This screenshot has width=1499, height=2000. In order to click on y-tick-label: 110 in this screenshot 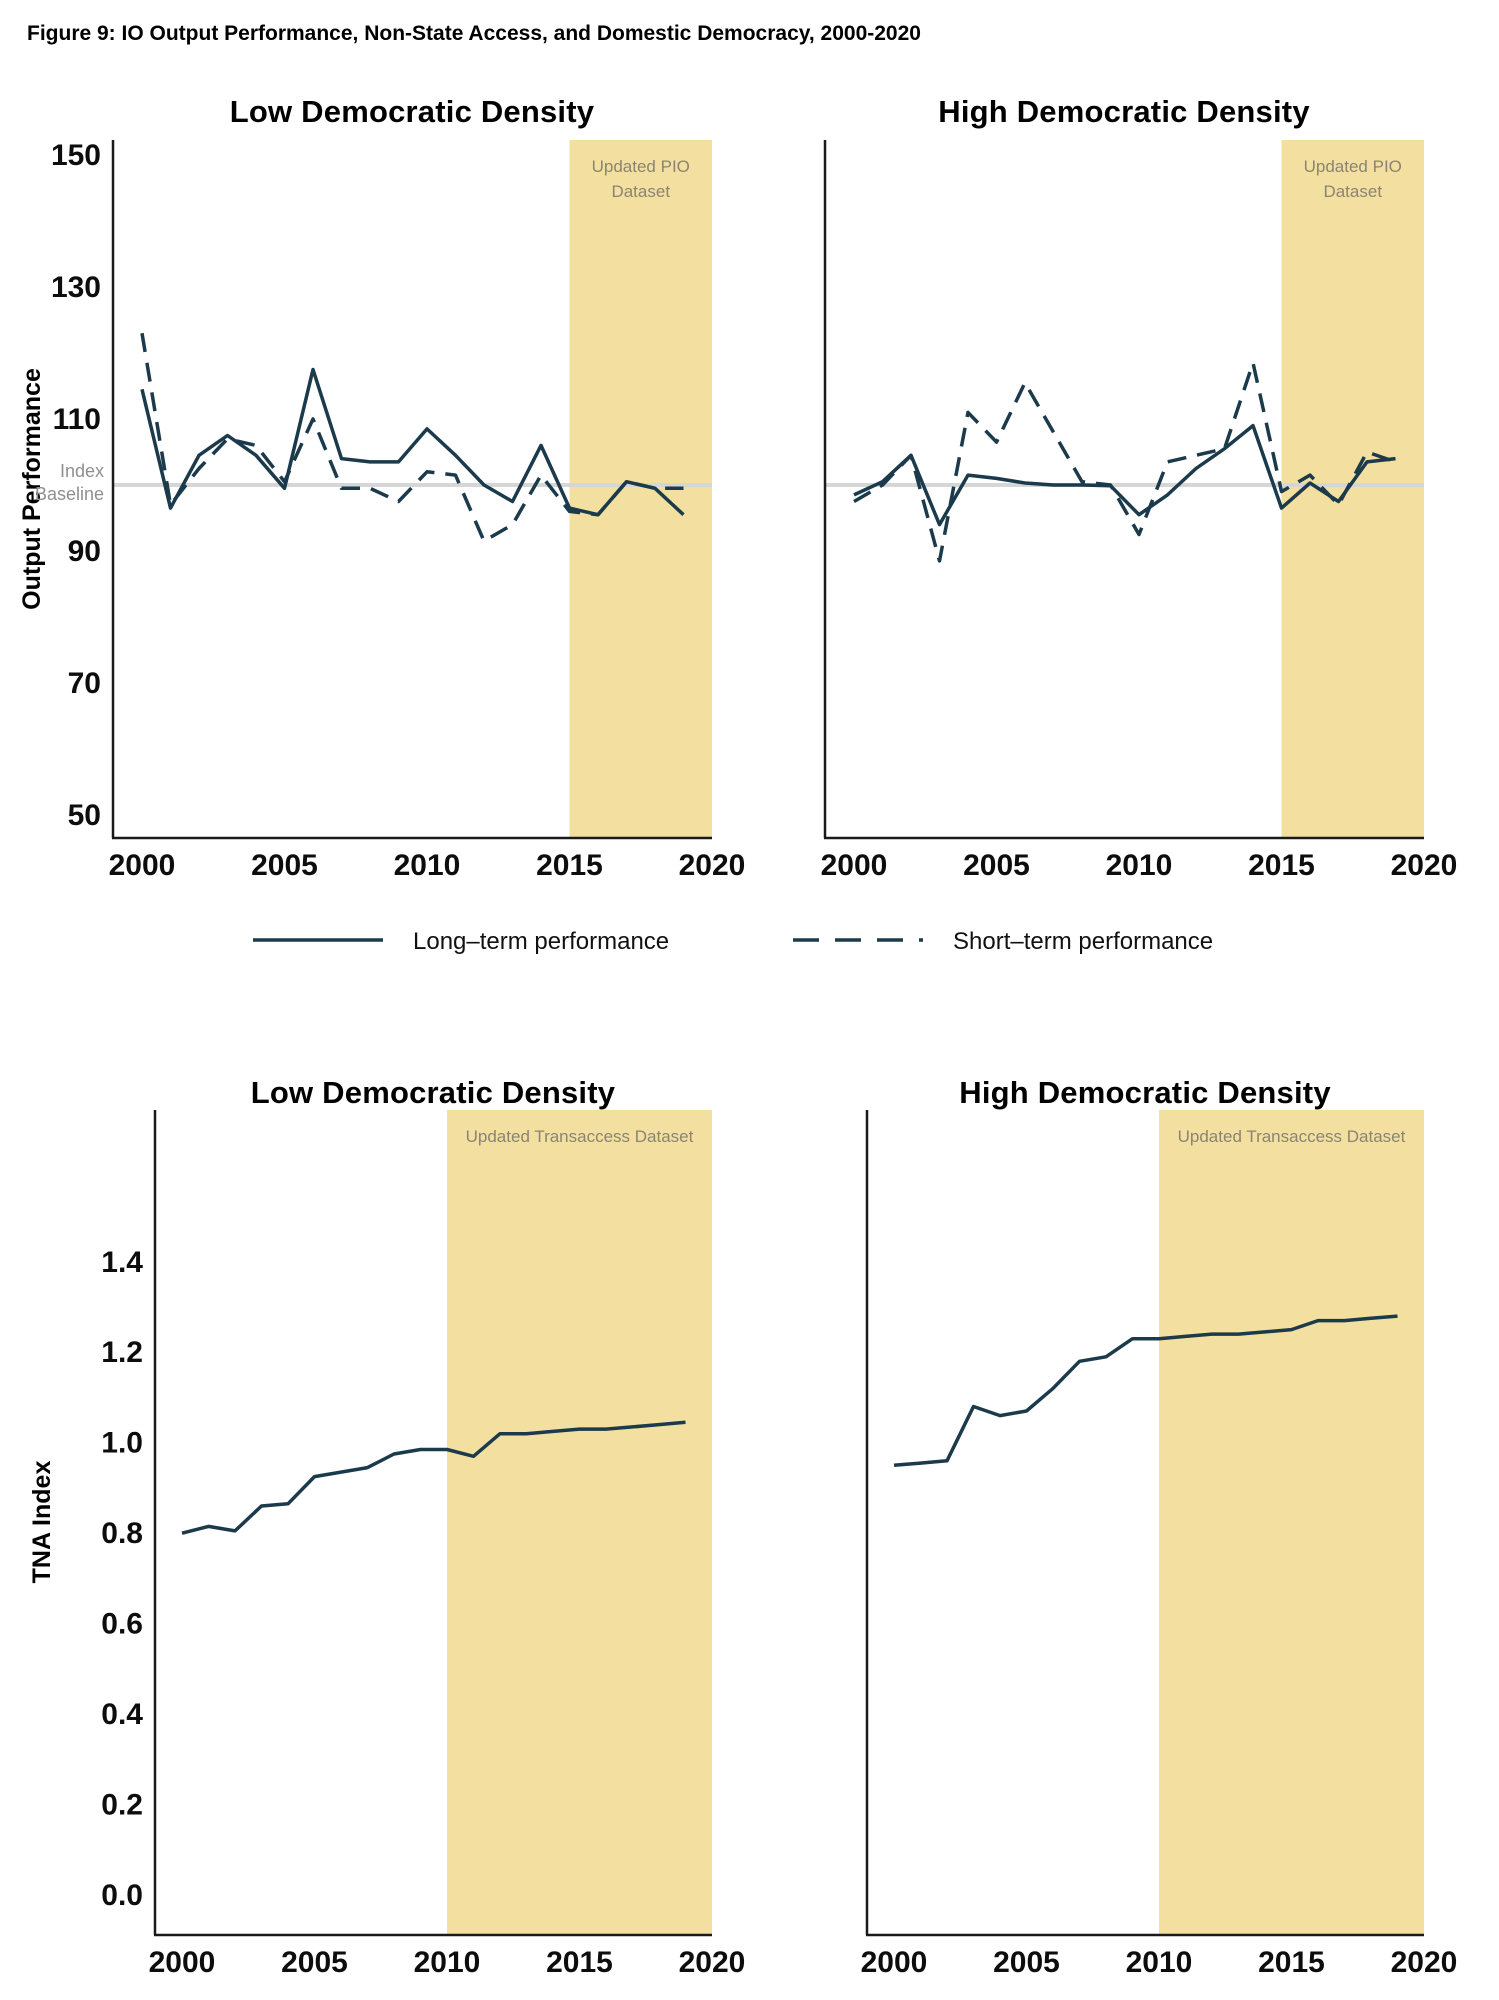, I will do `click(77, 419)`.